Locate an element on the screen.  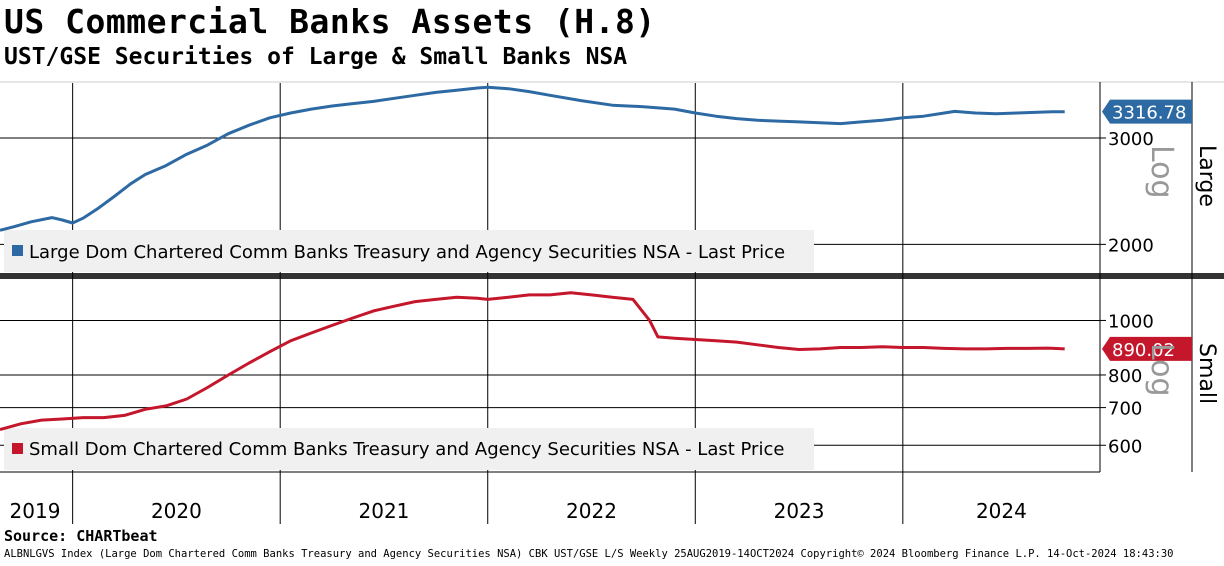
x-label-2020: 2020 is located at coordinates (176, 511).